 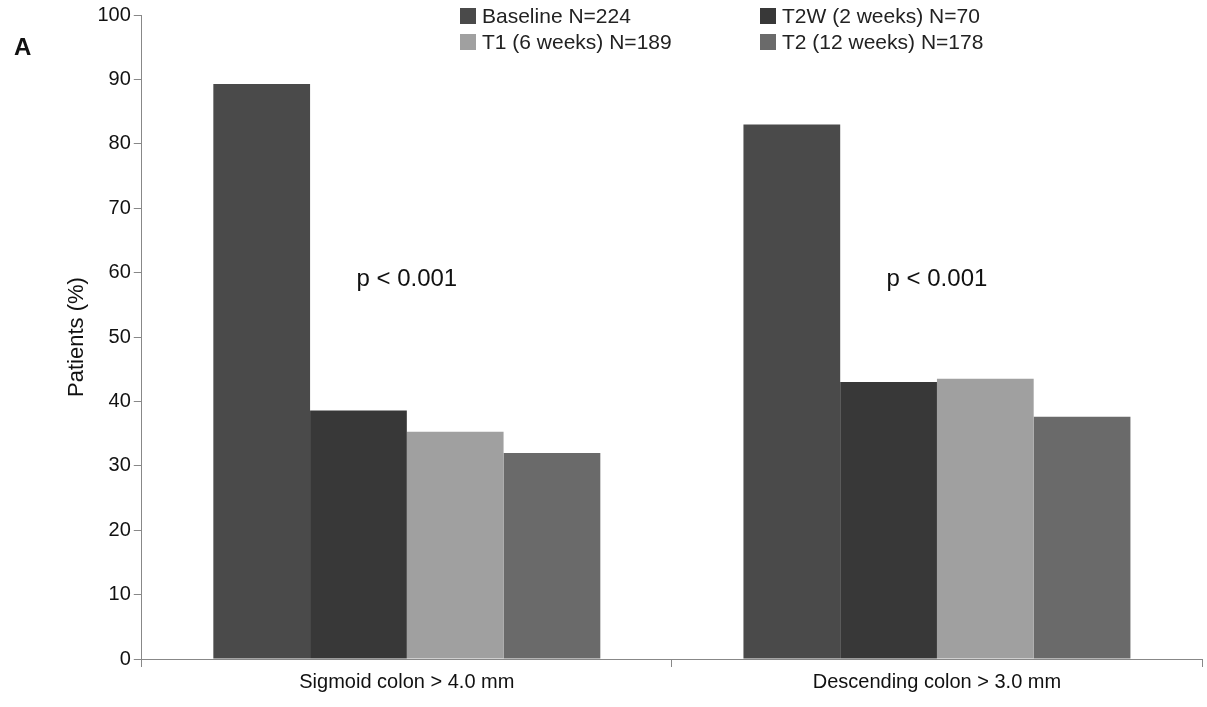 I want to click on text: A, so click(x=23, y=46).